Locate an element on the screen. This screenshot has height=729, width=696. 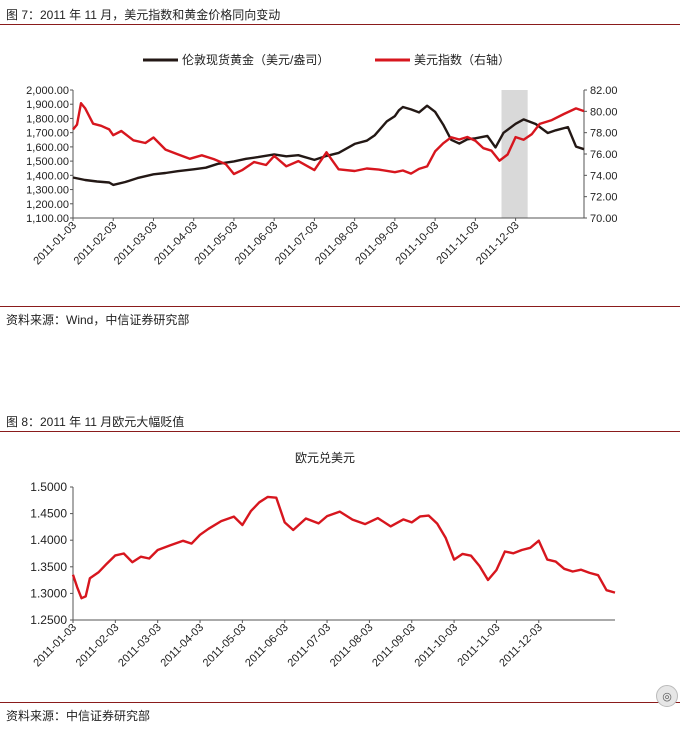
fig7-left-tick-label: 2,000.00 is located at coordinates (47, 91).